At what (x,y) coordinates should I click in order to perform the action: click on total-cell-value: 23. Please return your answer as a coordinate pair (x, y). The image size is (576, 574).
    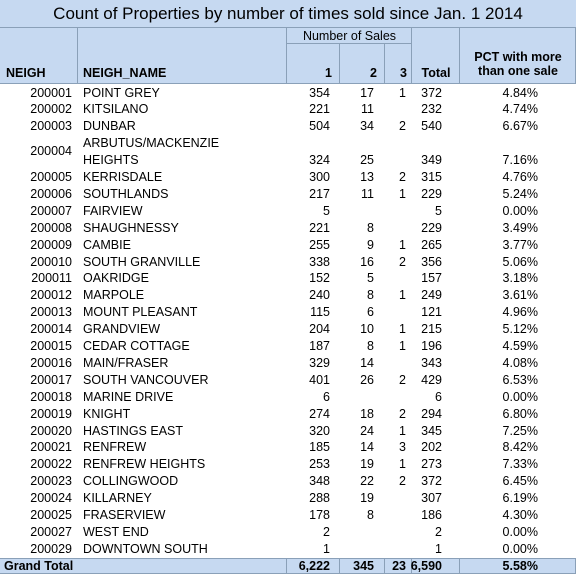
    Looking at the image, I should click on (399, 565).